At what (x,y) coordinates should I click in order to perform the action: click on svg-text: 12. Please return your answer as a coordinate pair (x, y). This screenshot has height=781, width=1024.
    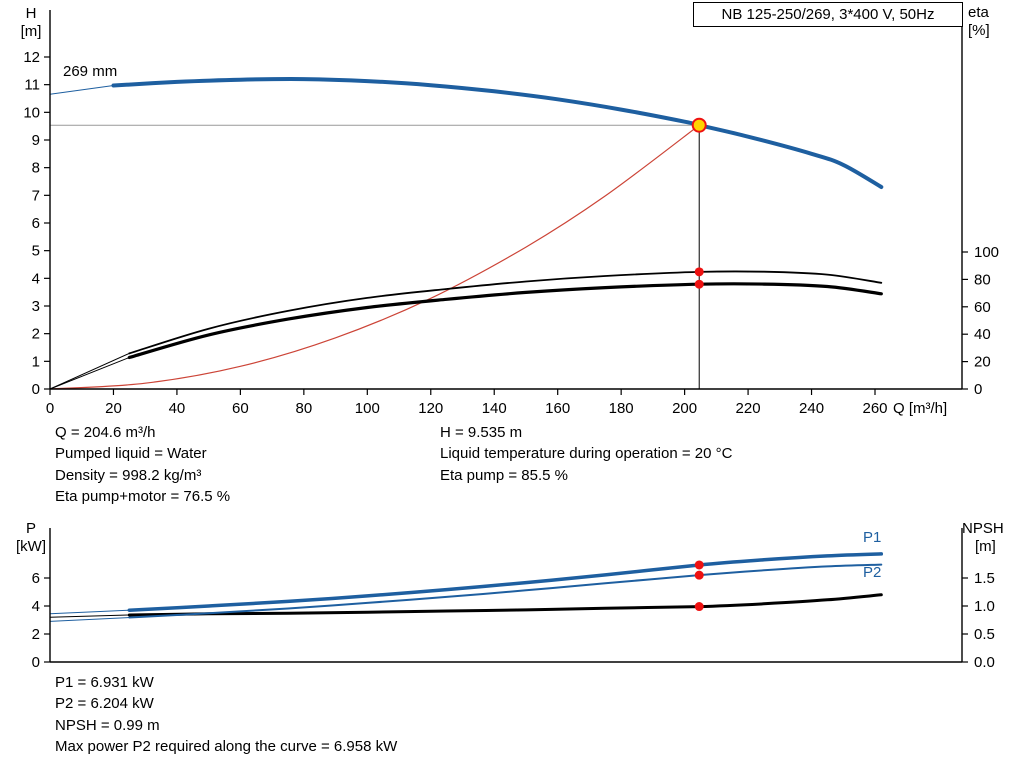
    Looking at the image, I should click on (31, 57).